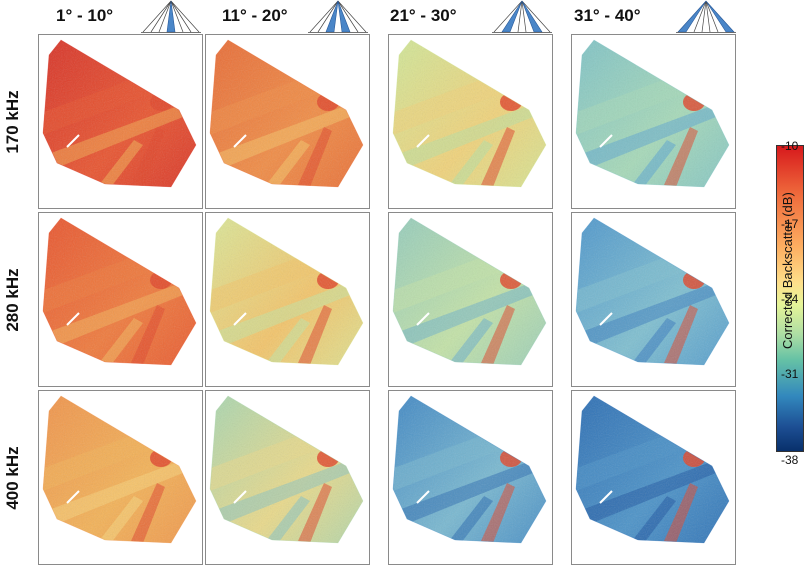 The height and width of the screenshot is (571, 809). What do you see at coordinates (12, 299) in the screenshot?
I see `row-label-280khz: 280 kHz` at bounding box center [12, 299].